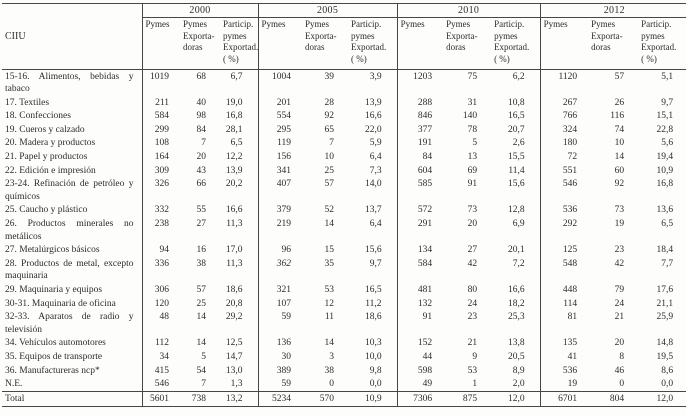 This screenshot has height=415, width=686. I want to click on data-cell: 13,6, so click(665, 210).